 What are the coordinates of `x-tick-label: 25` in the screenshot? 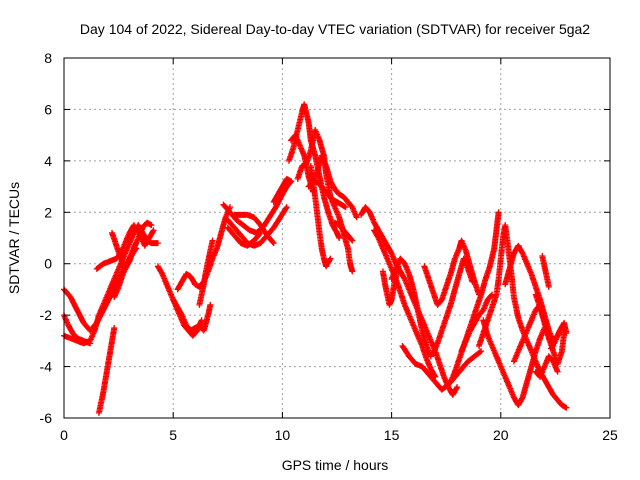 It's located at (610, 435).